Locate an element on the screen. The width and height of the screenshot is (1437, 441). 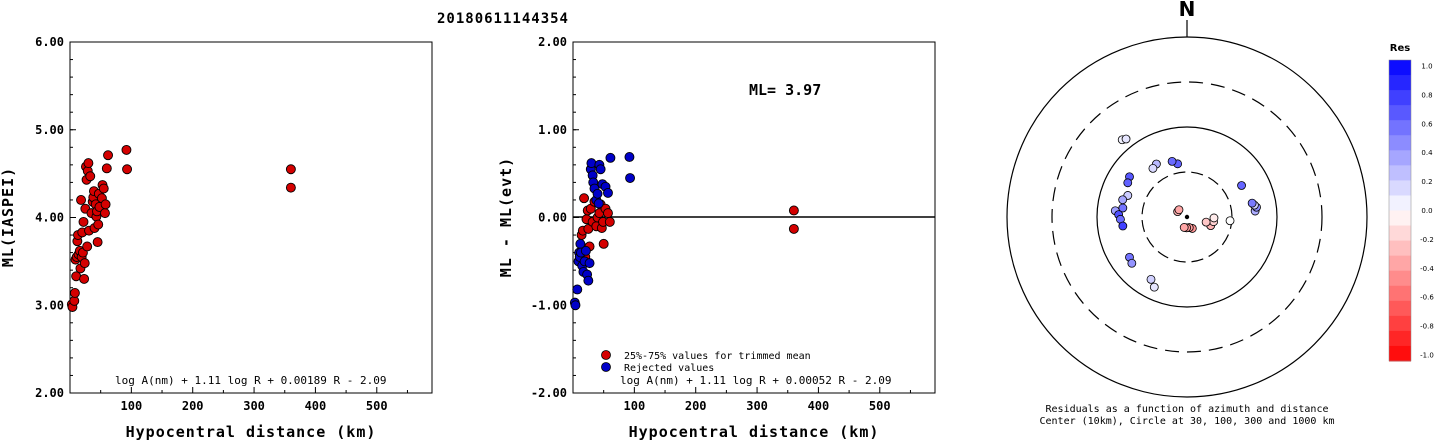
y-tick-label: 2.00 is located at coordinates (49, 393).